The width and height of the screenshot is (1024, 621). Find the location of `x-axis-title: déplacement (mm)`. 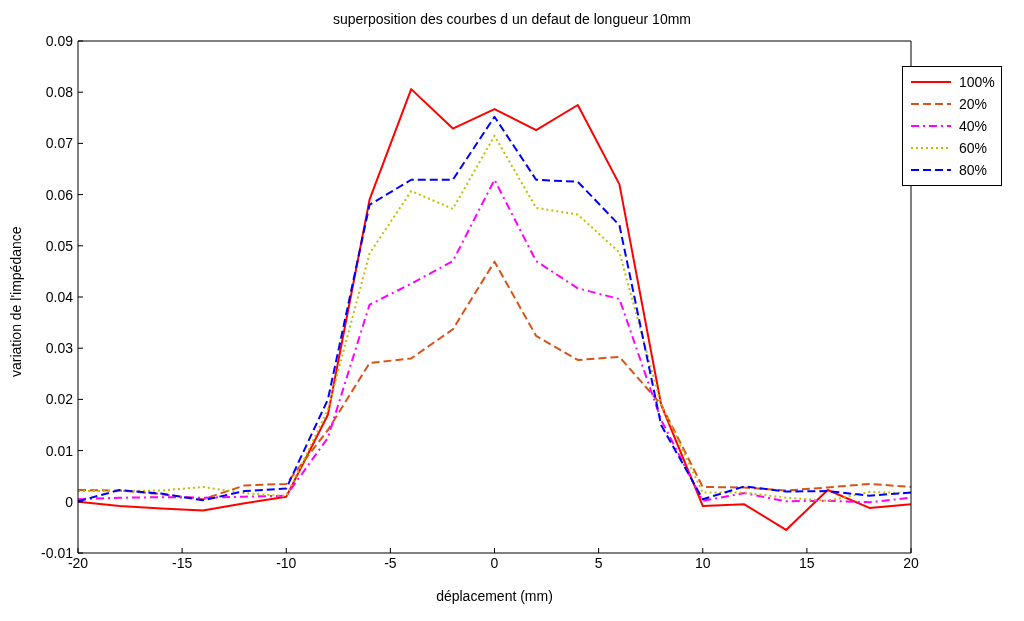

x-axis-title: déplacement (mm) is located at coordinates (494, 596).